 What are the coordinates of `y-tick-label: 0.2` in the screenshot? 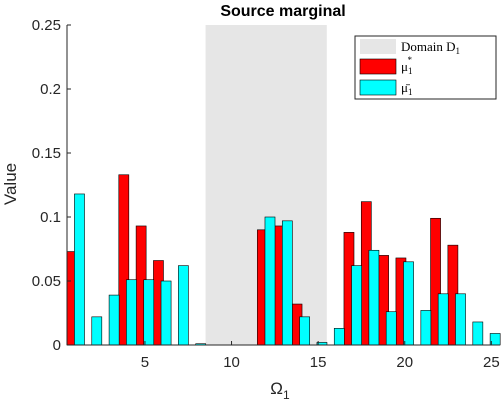 It's located at (50, 89).